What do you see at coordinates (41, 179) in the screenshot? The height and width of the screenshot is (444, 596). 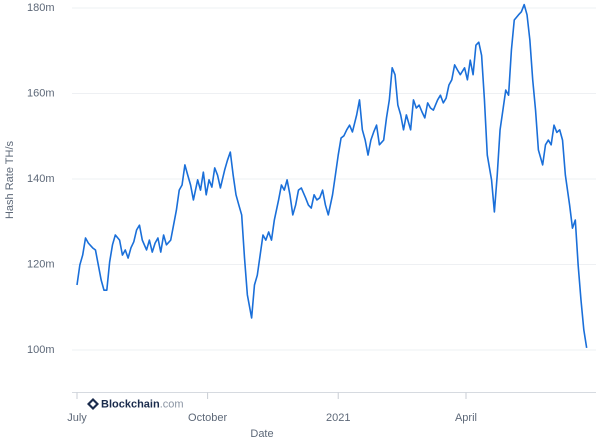 I see `y-tick-label: 140m` at bounding box center [41, 179].